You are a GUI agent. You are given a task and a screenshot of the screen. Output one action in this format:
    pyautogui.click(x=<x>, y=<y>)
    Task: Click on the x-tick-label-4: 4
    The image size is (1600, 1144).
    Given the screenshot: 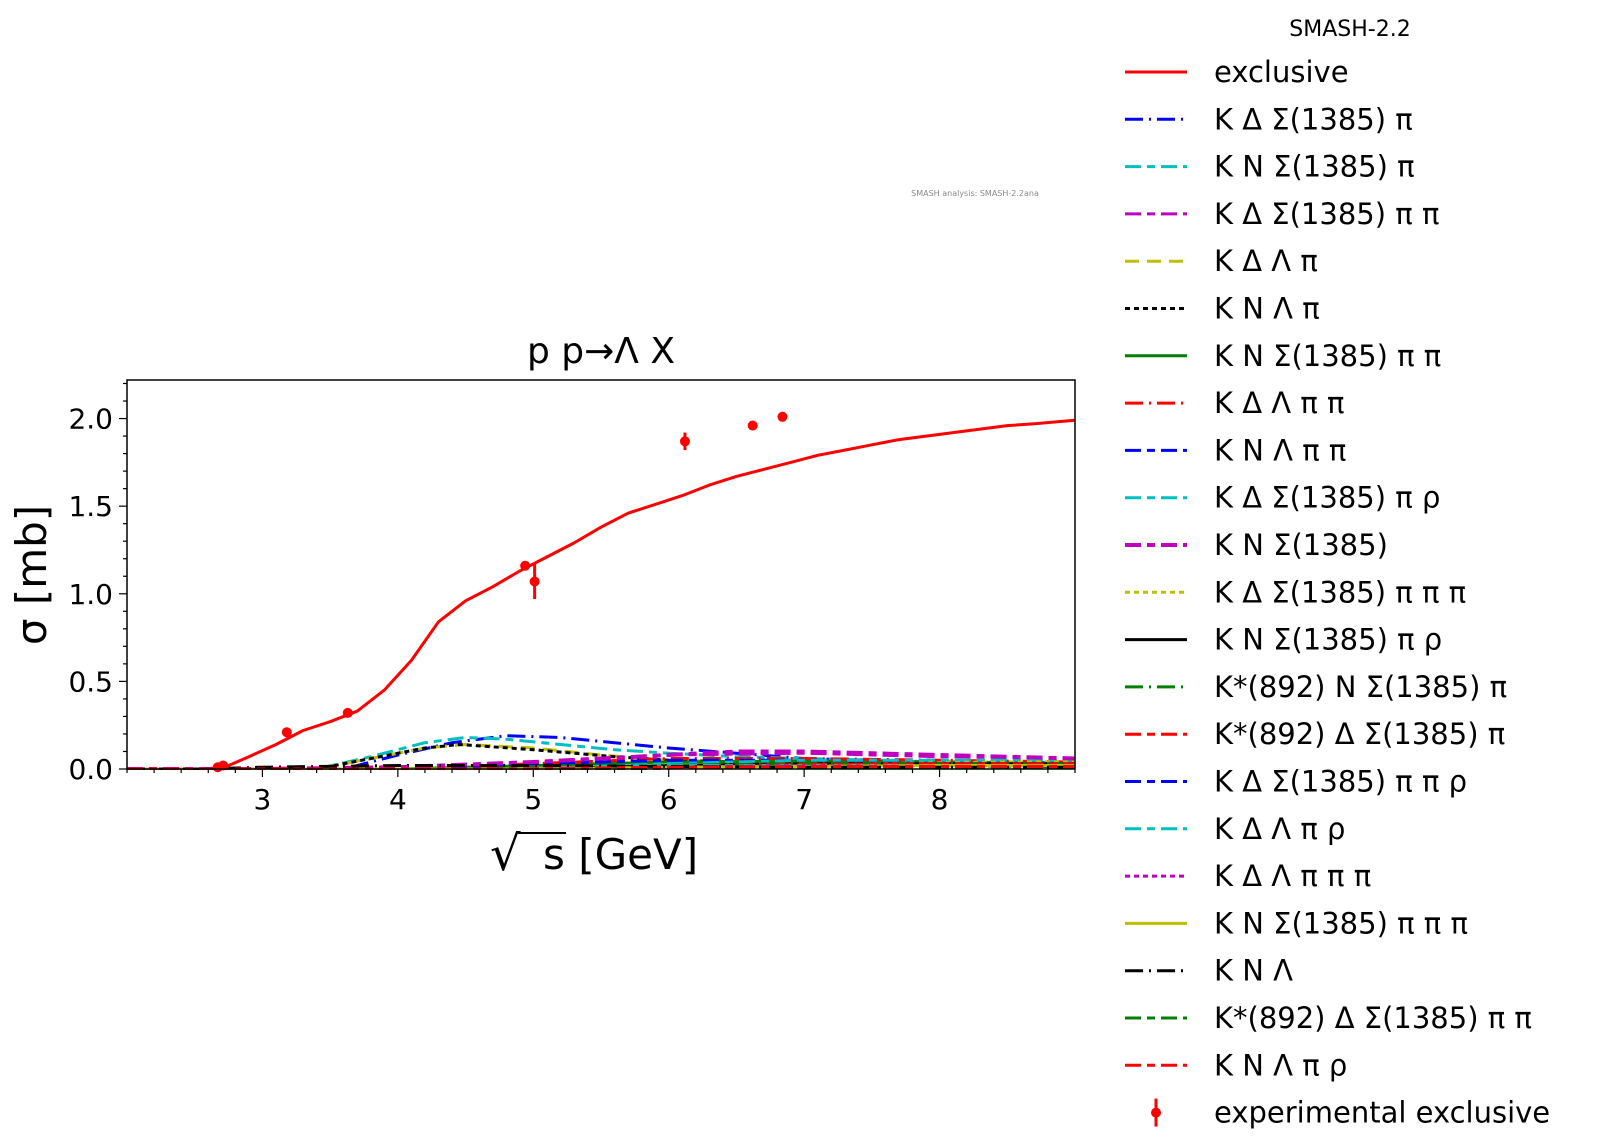 What is the action you would take?
    pyautogui.click(x=398, y=799)
    